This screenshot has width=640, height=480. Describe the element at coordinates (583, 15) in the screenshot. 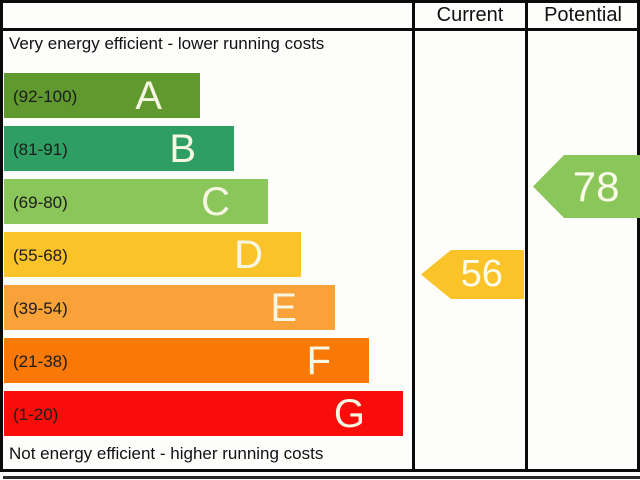

I see `header-potential-column: Potential` at that location.